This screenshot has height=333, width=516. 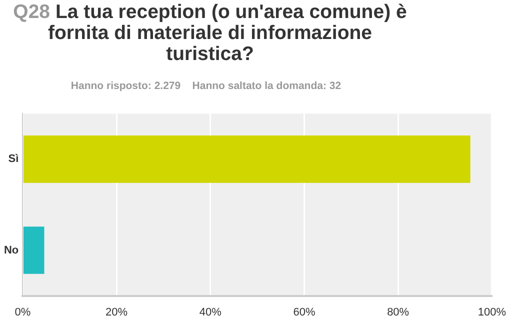 I want to click on x-tick-label: 40%, so click(x=210, y=312).